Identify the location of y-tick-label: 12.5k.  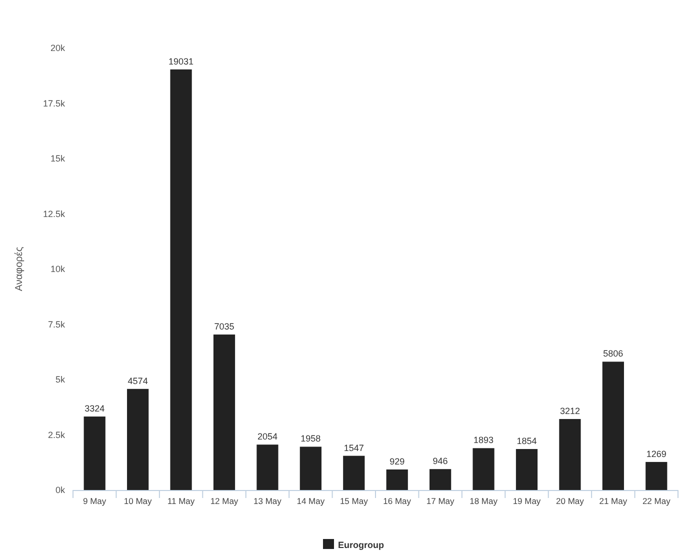
(54, 213).